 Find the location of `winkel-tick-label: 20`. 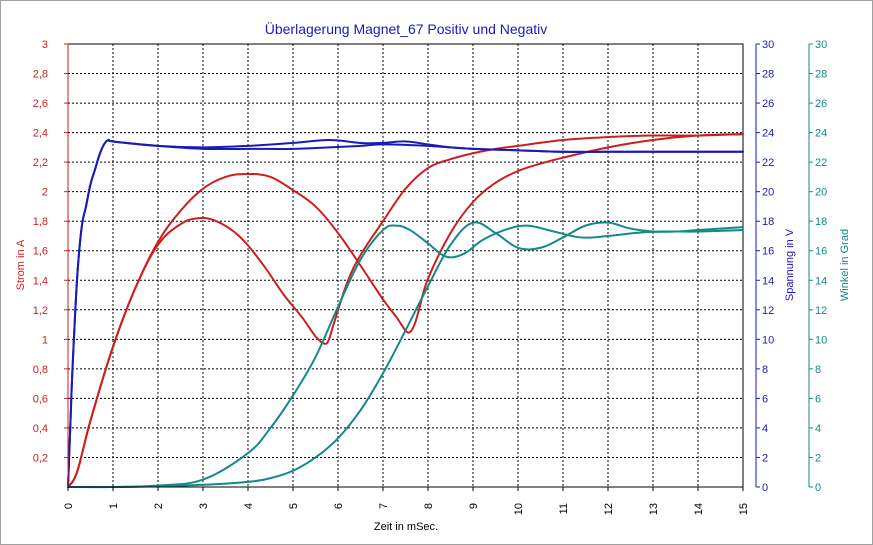

winkel-tick-label: 20 is located at coordinates (821, 193).